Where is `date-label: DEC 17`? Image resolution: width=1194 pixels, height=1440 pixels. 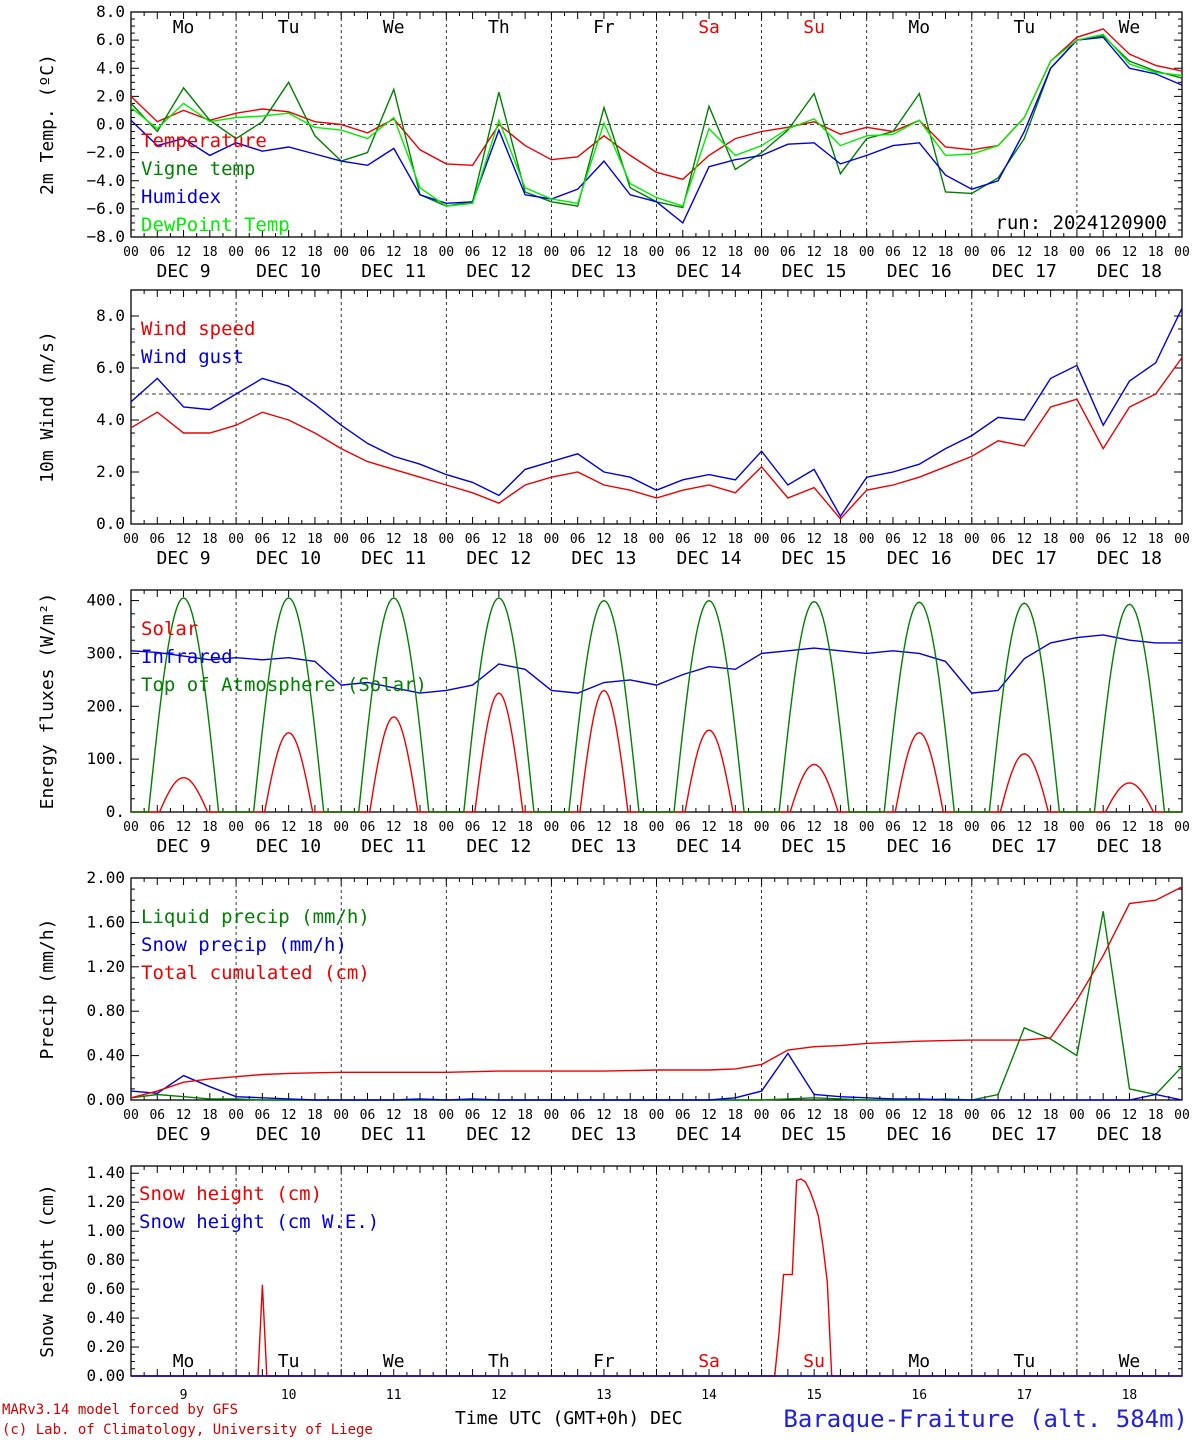
date-label: DEC 17 is located at coordinates (1024, 846).